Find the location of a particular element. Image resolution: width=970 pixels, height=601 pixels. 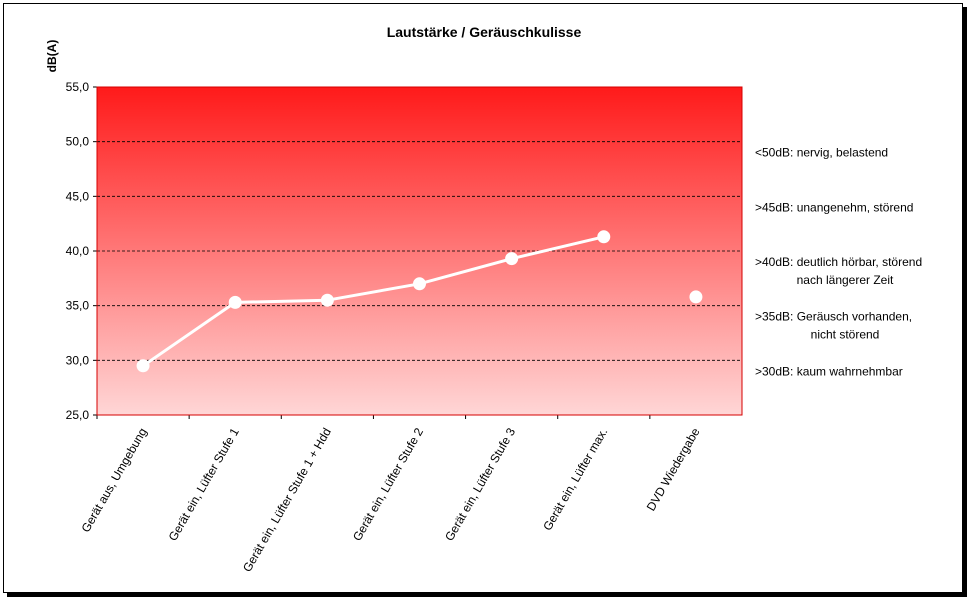

x-category-label: Gerät ein, Lüfter Stufe 1 + Hdd is located at coordinates (287, 500).